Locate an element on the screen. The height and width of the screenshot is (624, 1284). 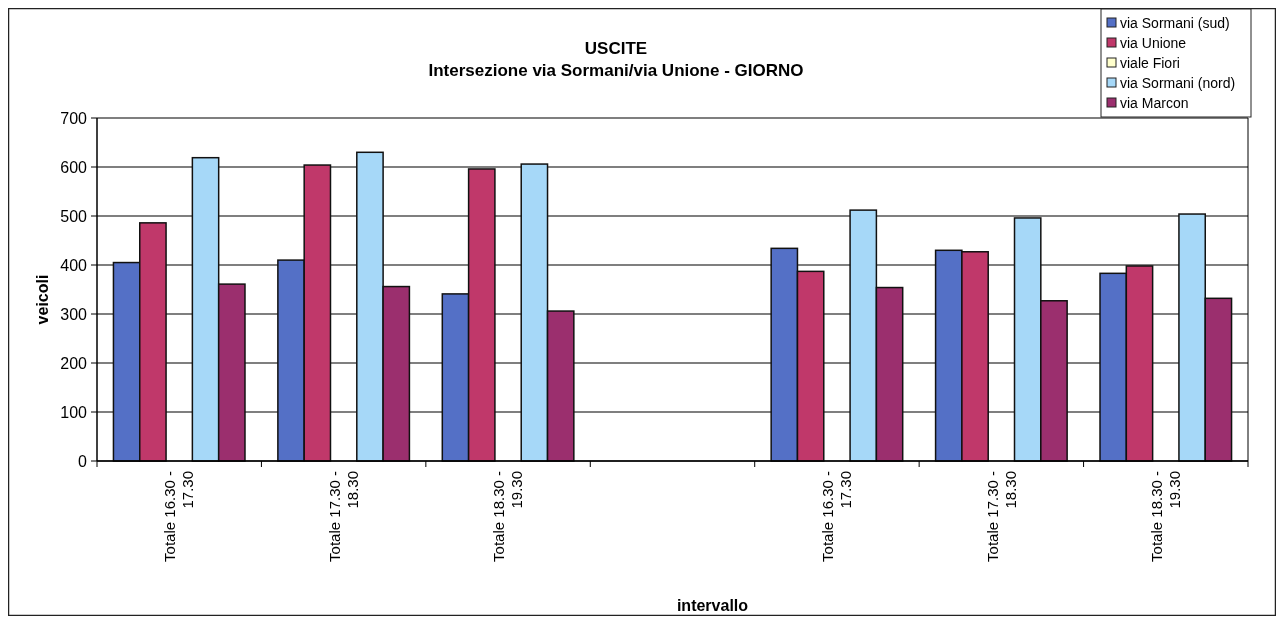
legend-label: viale Fiori is located at coordinates (1150, 62).